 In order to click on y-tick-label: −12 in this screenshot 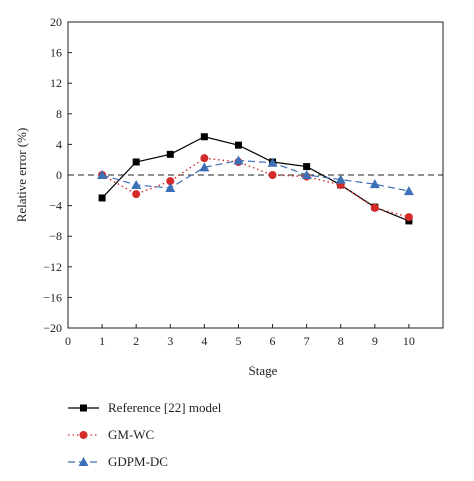, I will do `click(52, 267)`.